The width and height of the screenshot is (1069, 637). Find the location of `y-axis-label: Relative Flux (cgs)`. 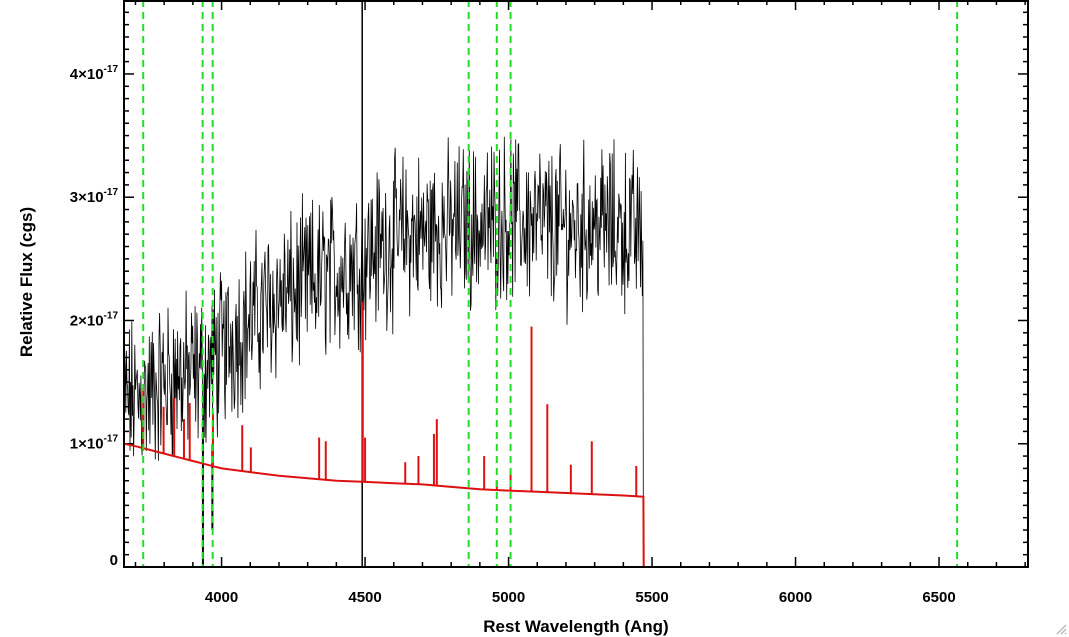

y-axis-label: Relative Flux (cgs) is located at coordinates (26, 282).